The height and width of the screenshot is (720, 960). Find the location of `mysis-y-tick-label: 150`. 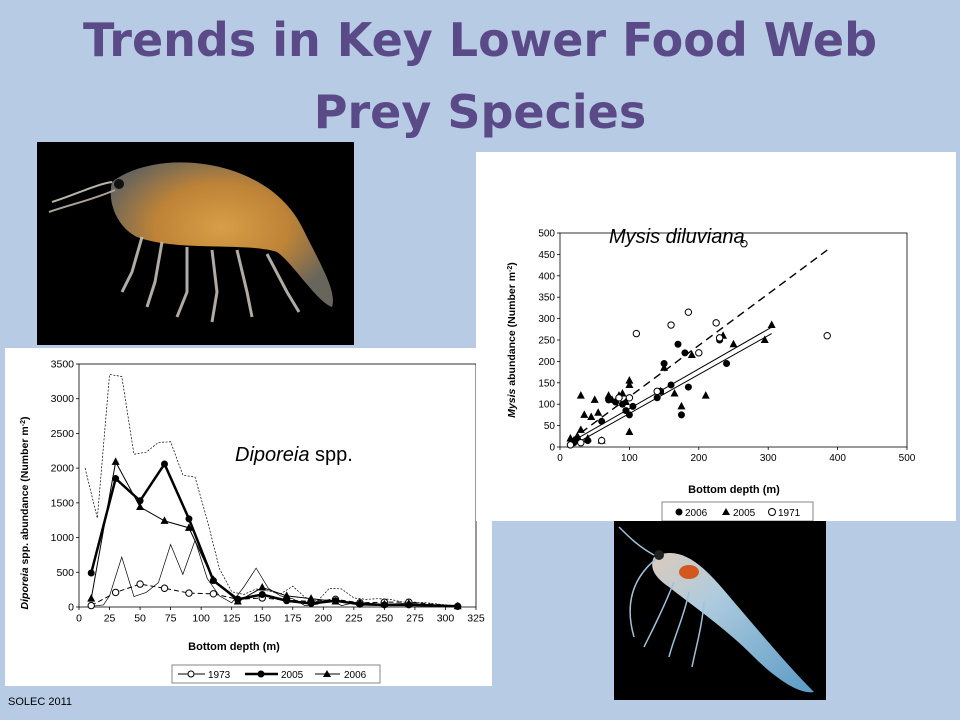

mysis-y-tick-label: 150 is located at coordinates (546, 383).